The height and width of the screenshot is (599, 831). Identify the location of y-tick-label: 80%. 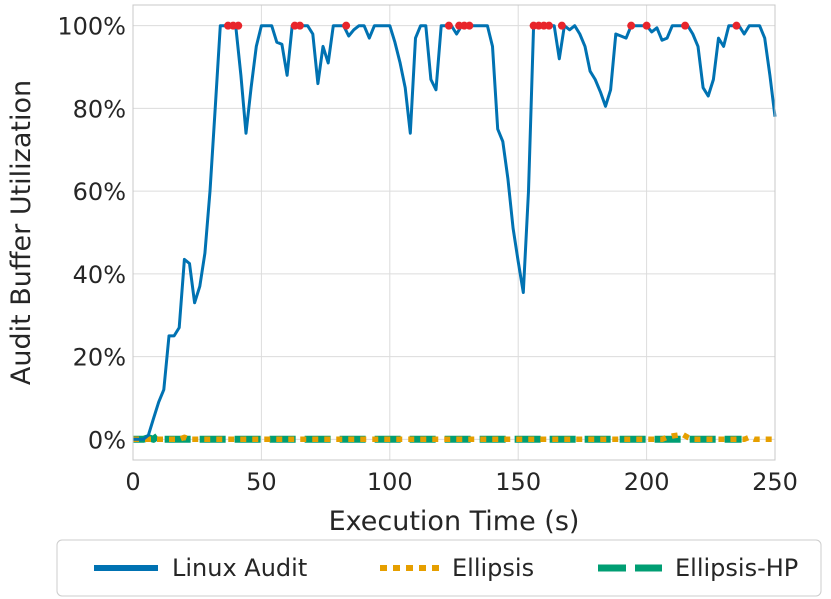
(99, 109).